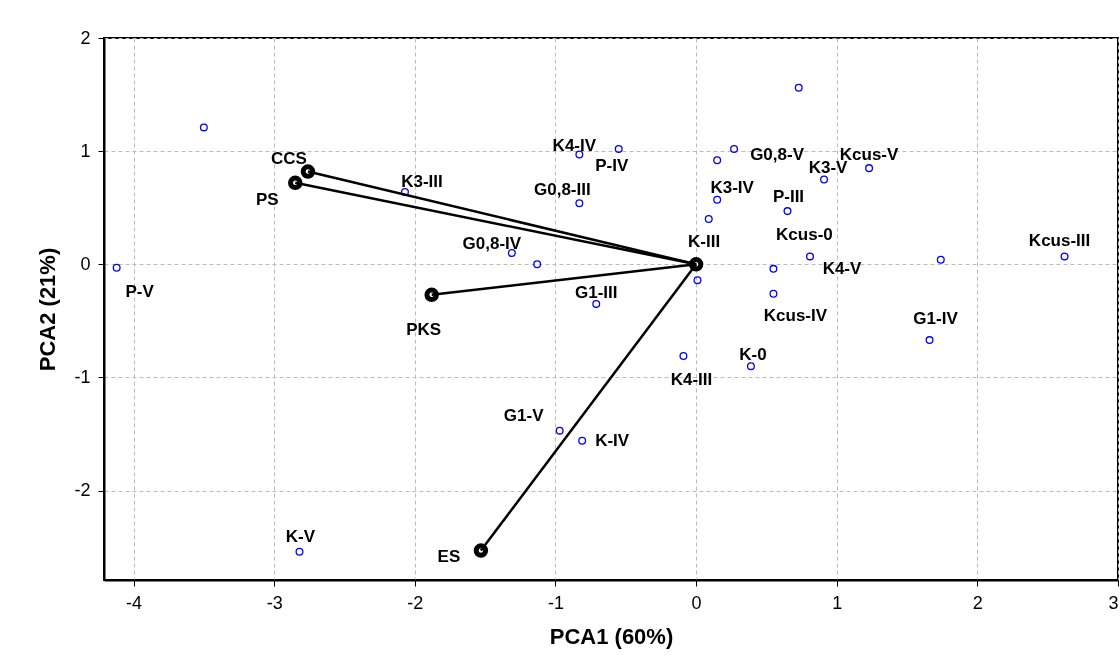 The height and width of the screenshot is (668, 1120). I want to click on x-axis-title: PCA1 (60%), so click(611, 636).